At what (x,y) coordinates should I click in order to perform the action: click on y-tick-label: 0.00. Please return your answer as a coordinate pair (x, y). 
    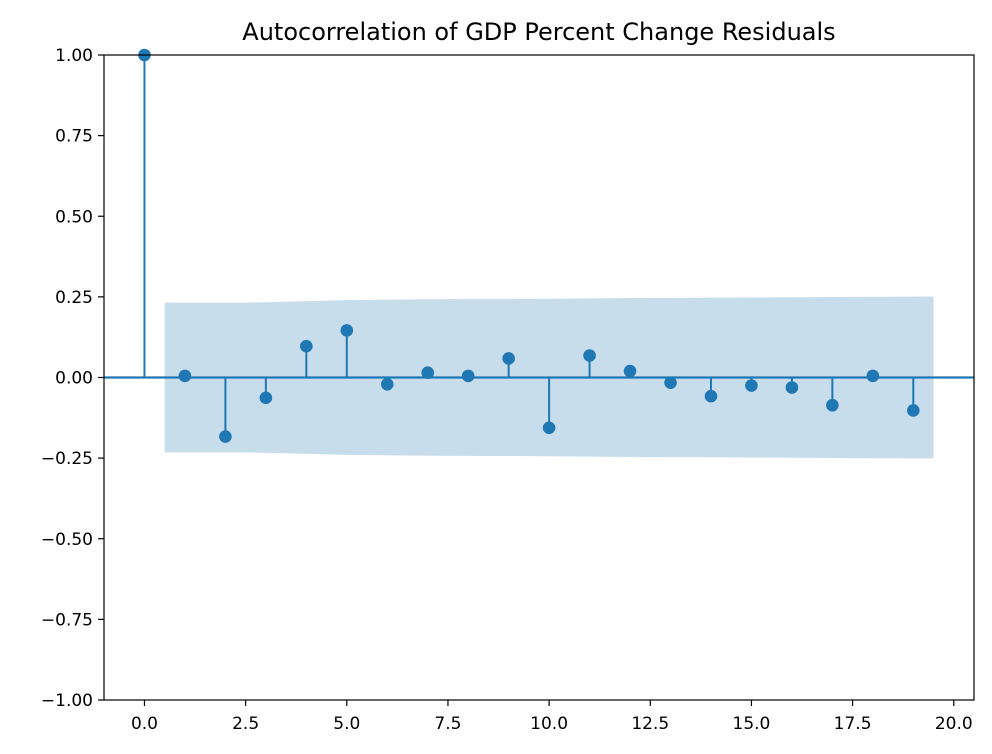
    Looking at the image, I should click on (74, 379).